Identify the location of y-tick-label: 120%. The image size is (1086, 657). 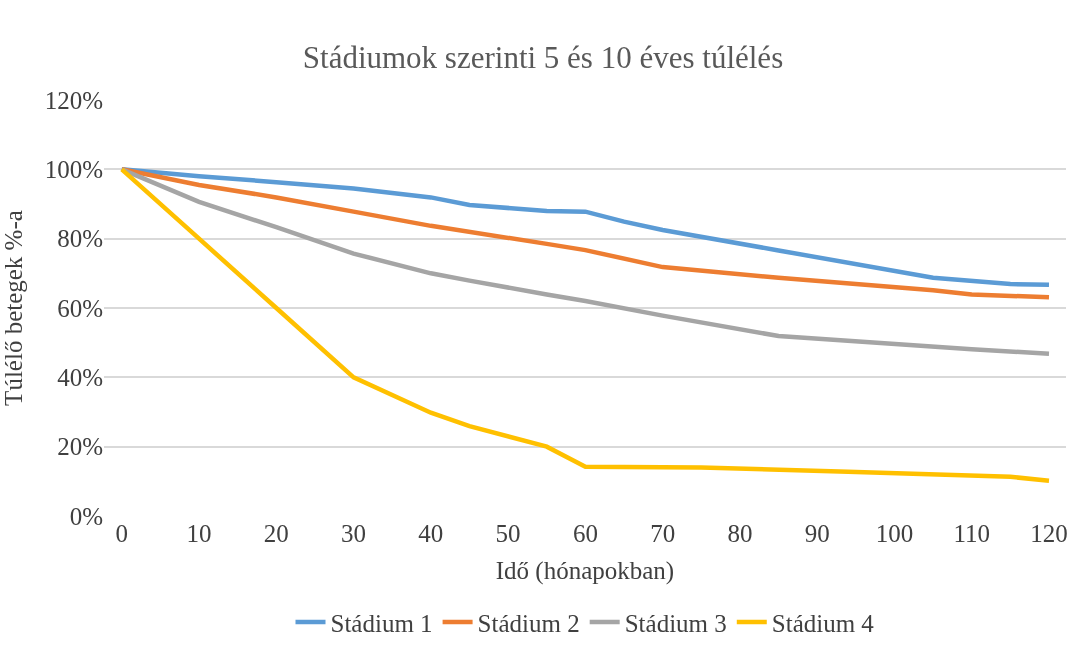
(73, 100).